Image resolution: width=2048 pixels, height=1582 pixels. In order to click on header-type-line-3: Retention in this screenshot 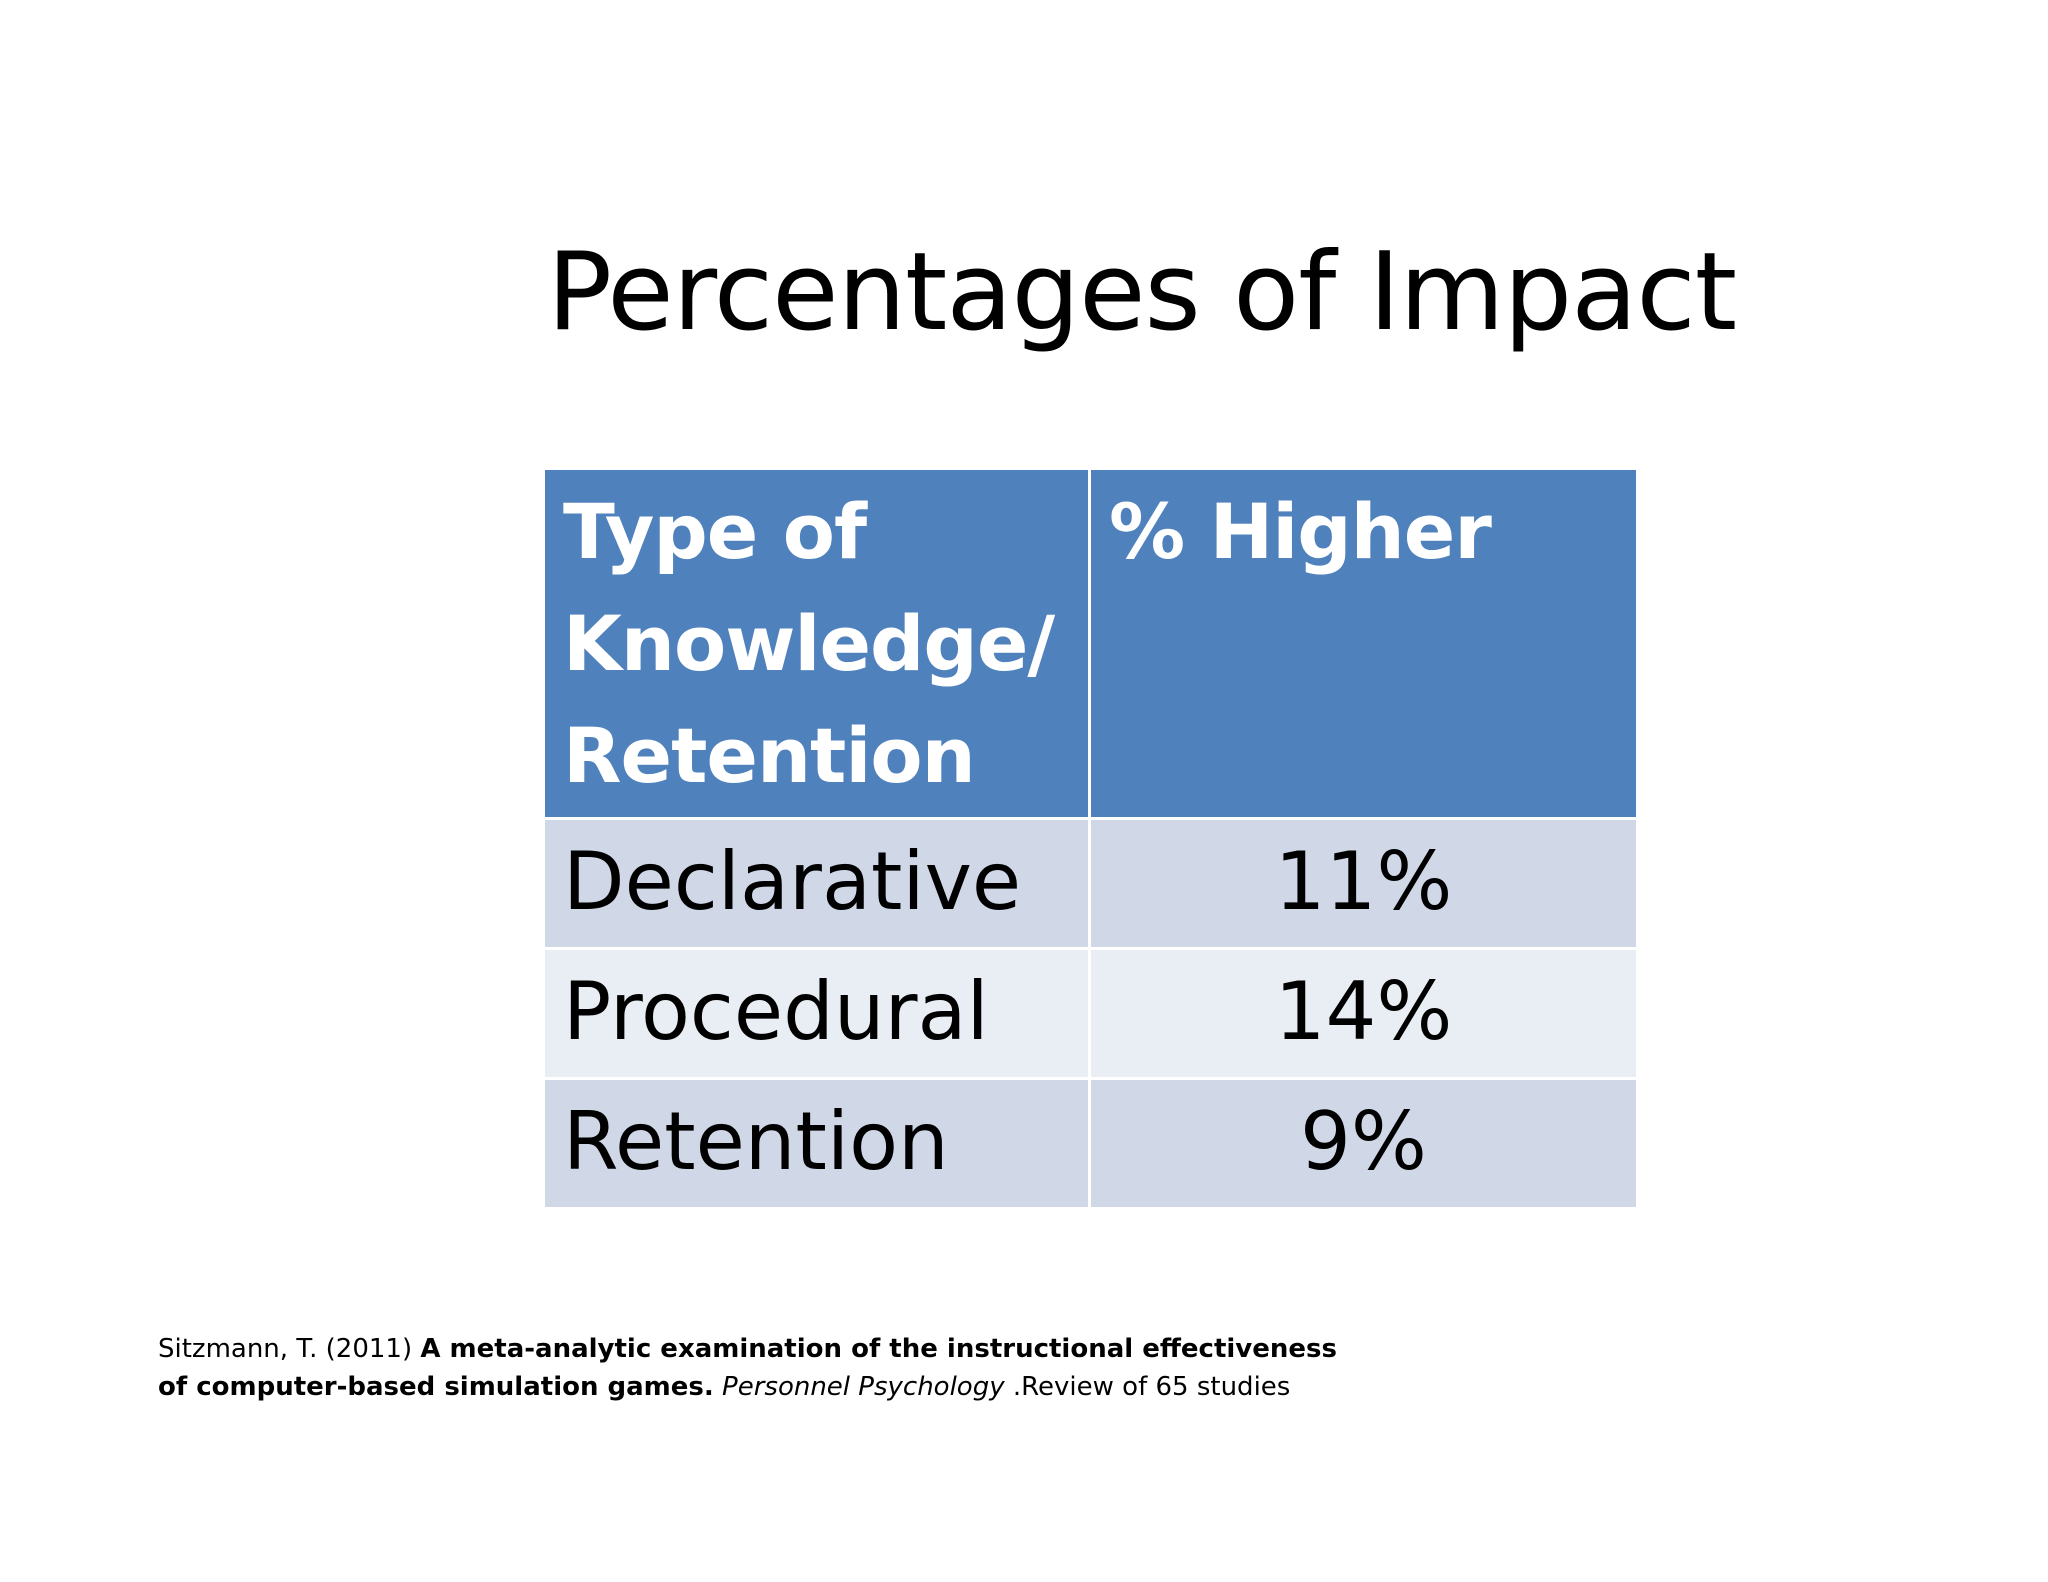, I will do `click(769, 755)`.